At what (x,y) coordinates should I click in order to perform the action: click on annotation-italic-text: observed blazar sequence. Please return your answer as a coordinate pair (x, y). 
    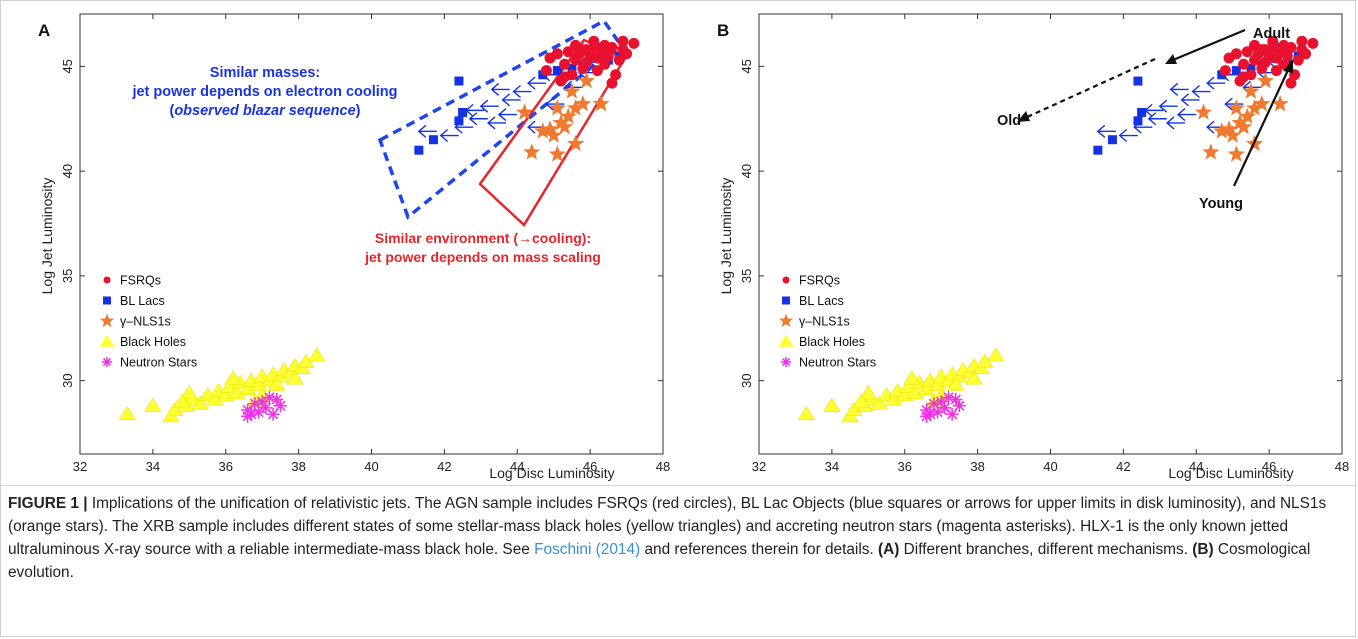
    Looking at the image, I should click on (264, 111).